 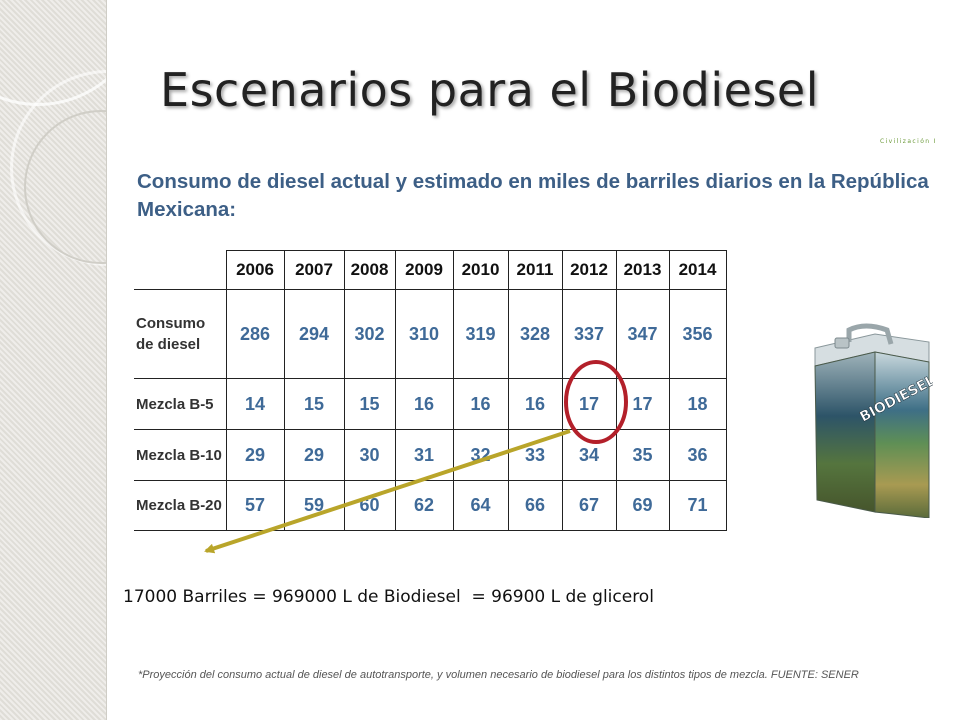 I want to click on table-cell: 347, so click(x=642, y=334).